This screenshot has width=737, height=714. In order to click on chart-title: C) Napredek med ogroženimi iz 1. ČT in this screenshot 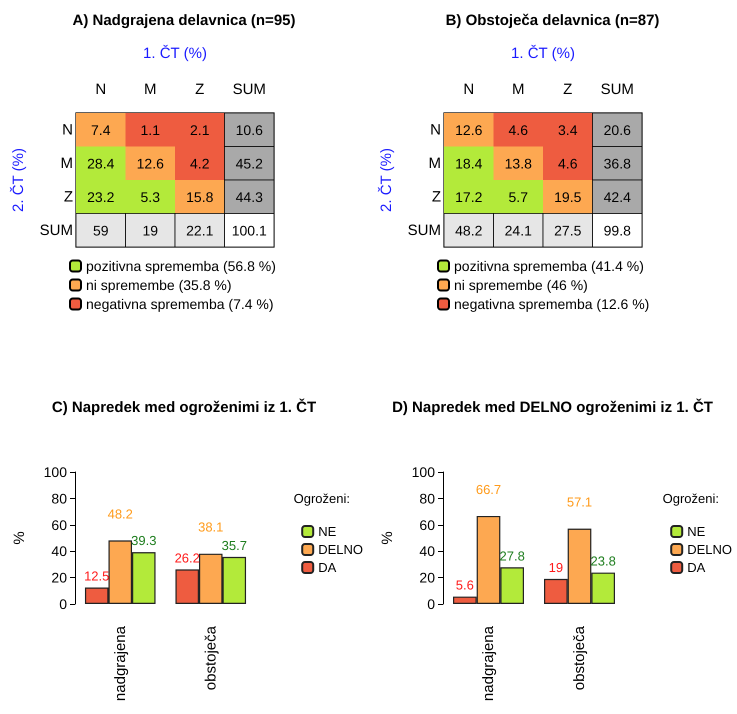, I will do `click(184, 407)`.